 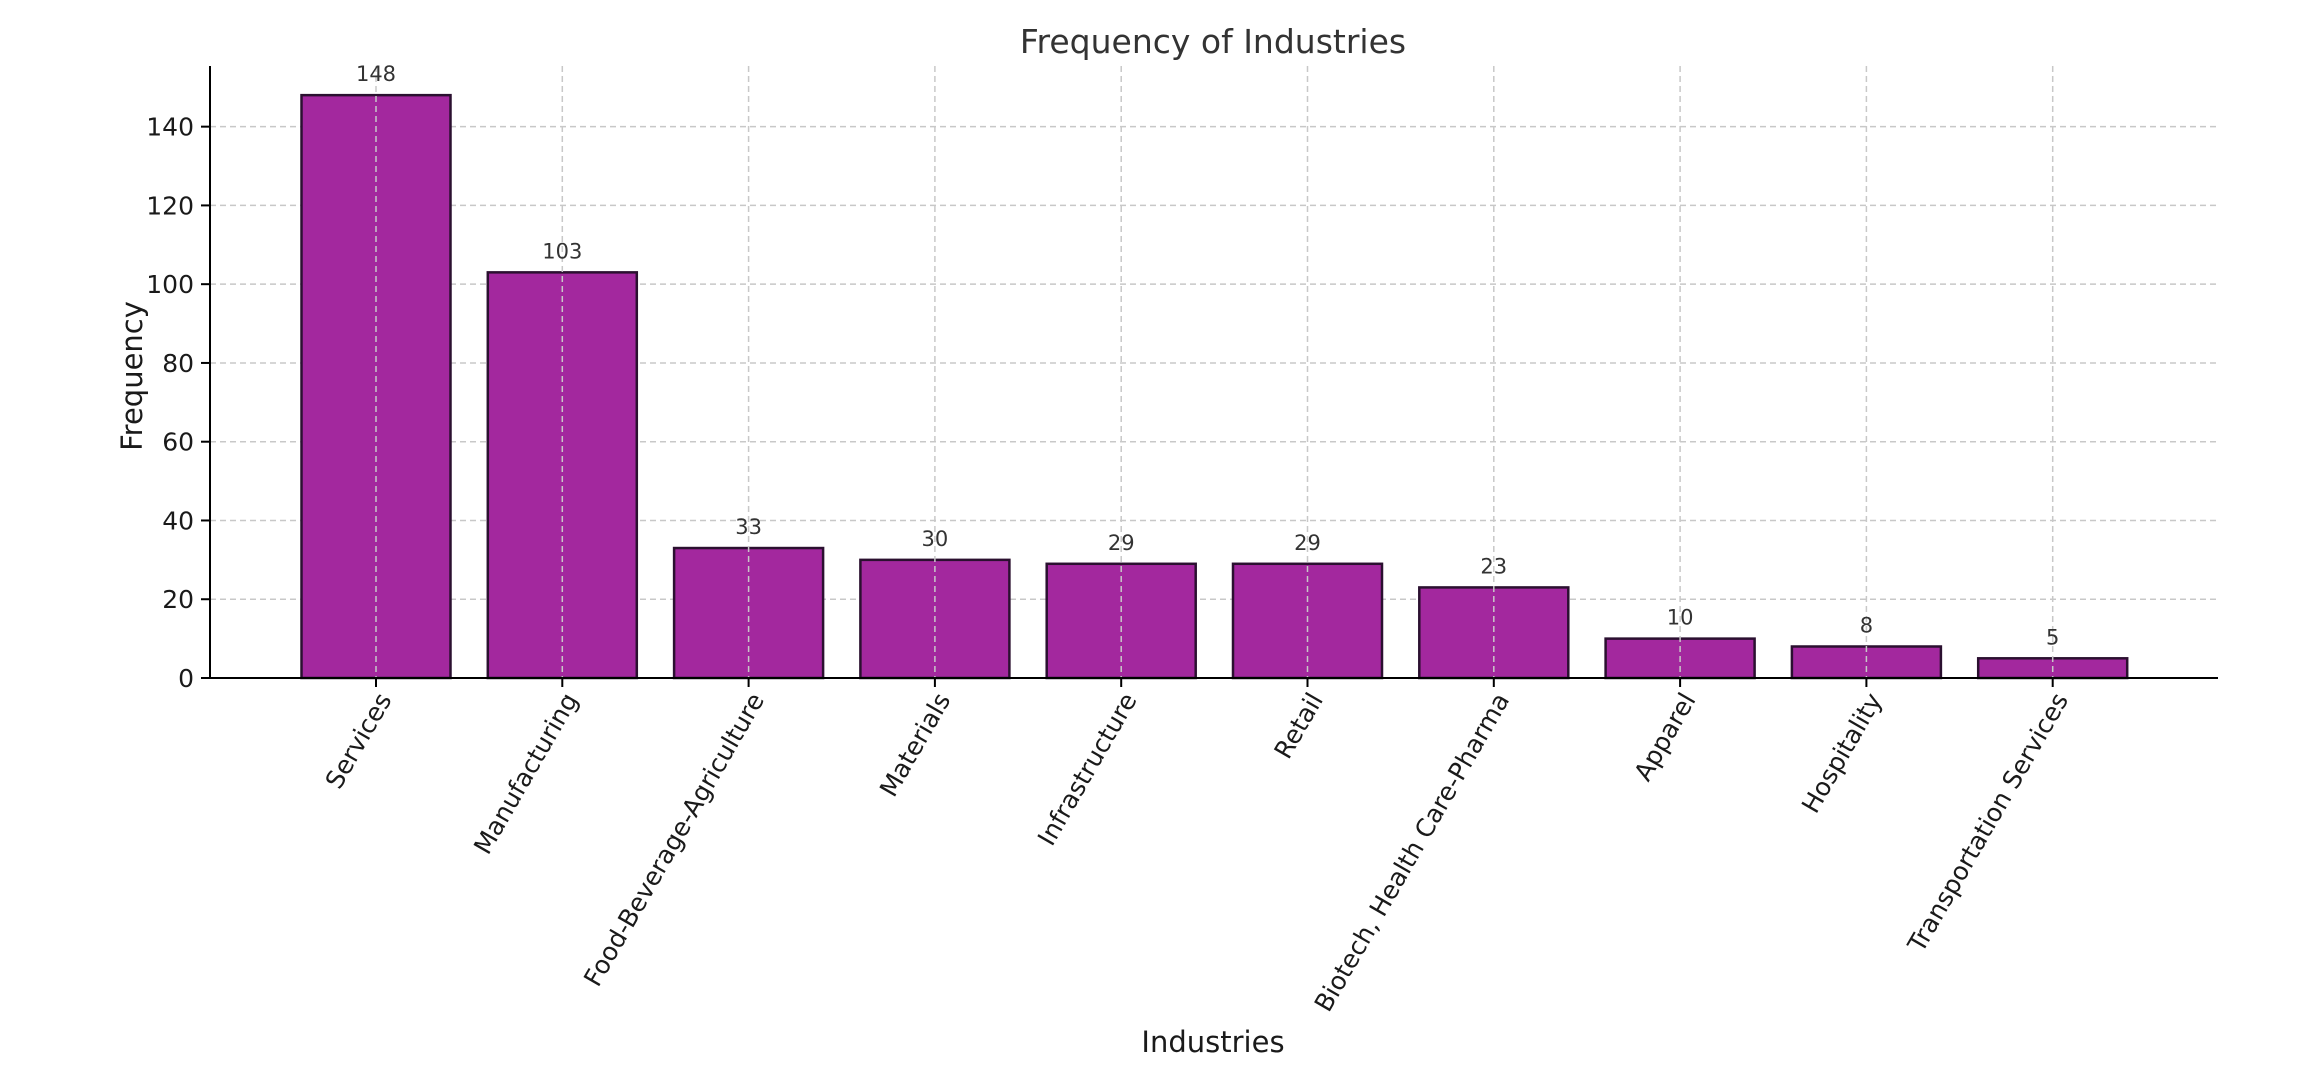 I want to click on bar-value-label: 33, so click(x=748, y=527).